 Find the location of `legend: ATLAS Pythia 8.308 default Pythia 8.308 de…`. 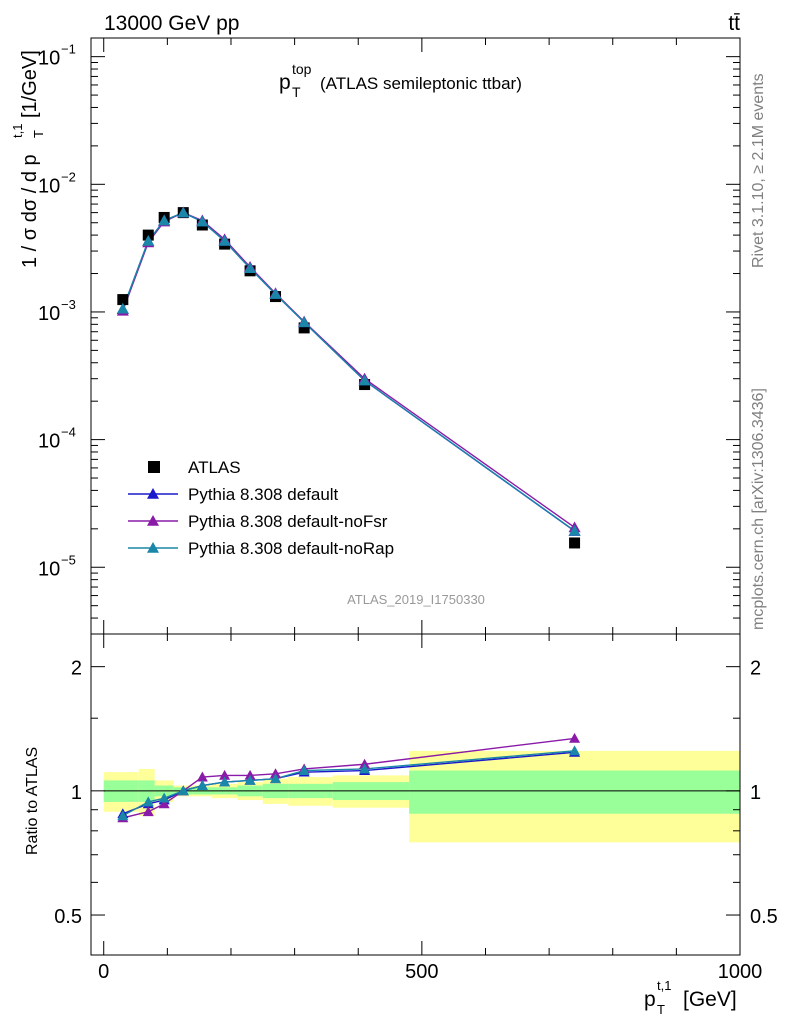

legend: ATLAS Pythia 8.308 default Pythia 8.308 de… is located at coordinates (261, 508).